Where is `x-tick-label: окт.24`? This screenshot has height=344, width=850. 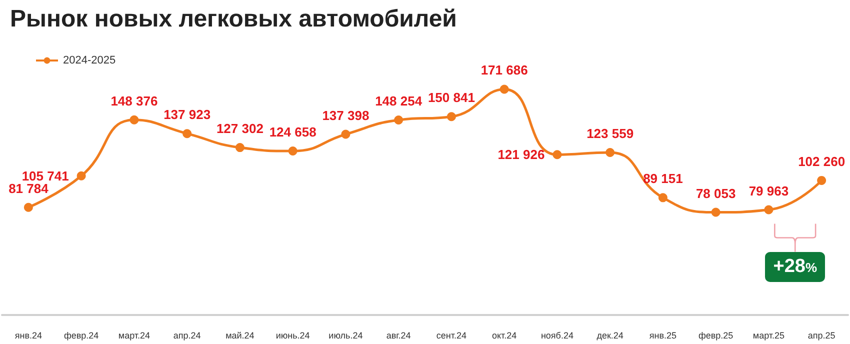 x-tick-label: окт.24 is located at coordinates (504, 335).